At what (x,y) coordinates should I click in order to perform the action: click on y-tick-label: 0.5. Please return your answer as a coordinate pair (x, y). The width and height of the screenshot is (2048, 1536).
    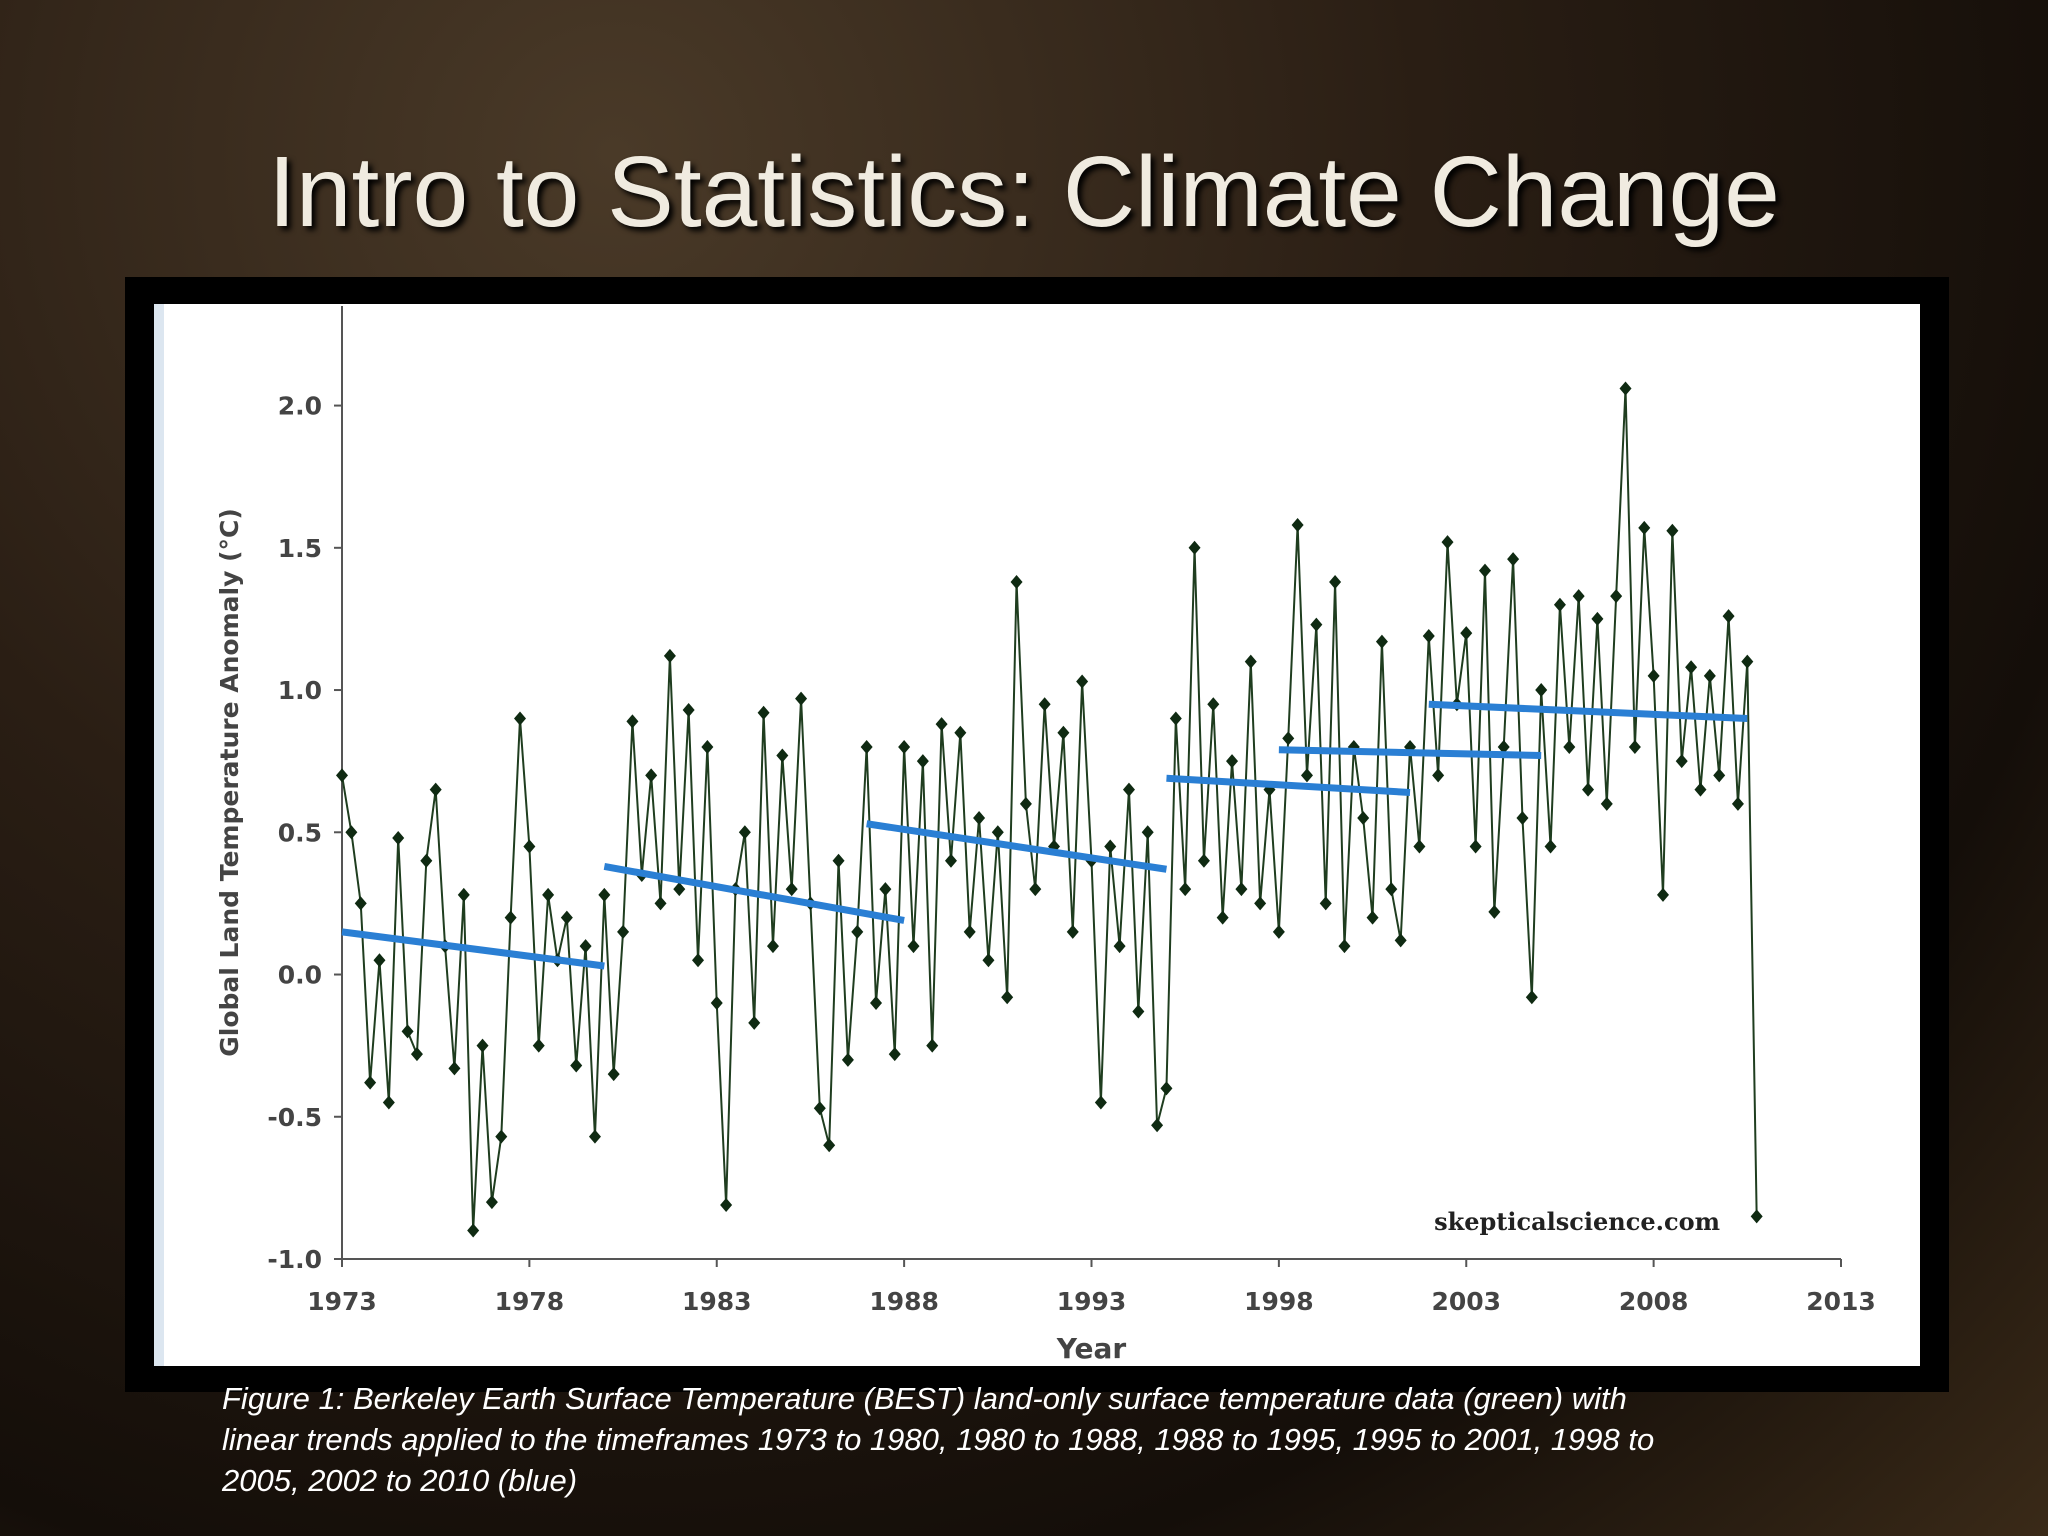
    Looking at the image, I should click on (300, 832).